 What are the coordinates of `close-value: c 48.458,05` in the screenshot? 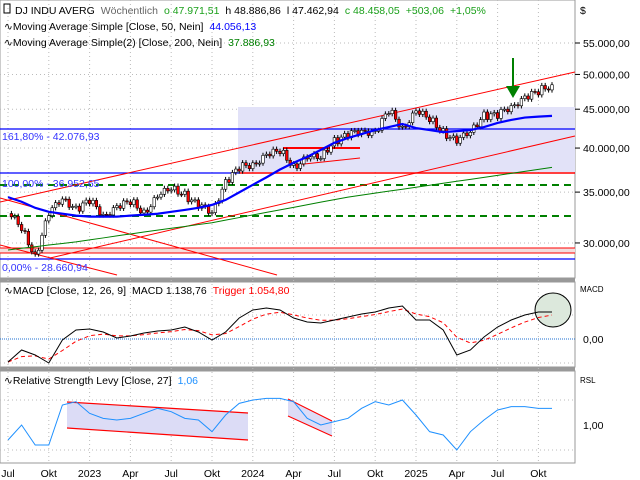 It's located at (372, 11).